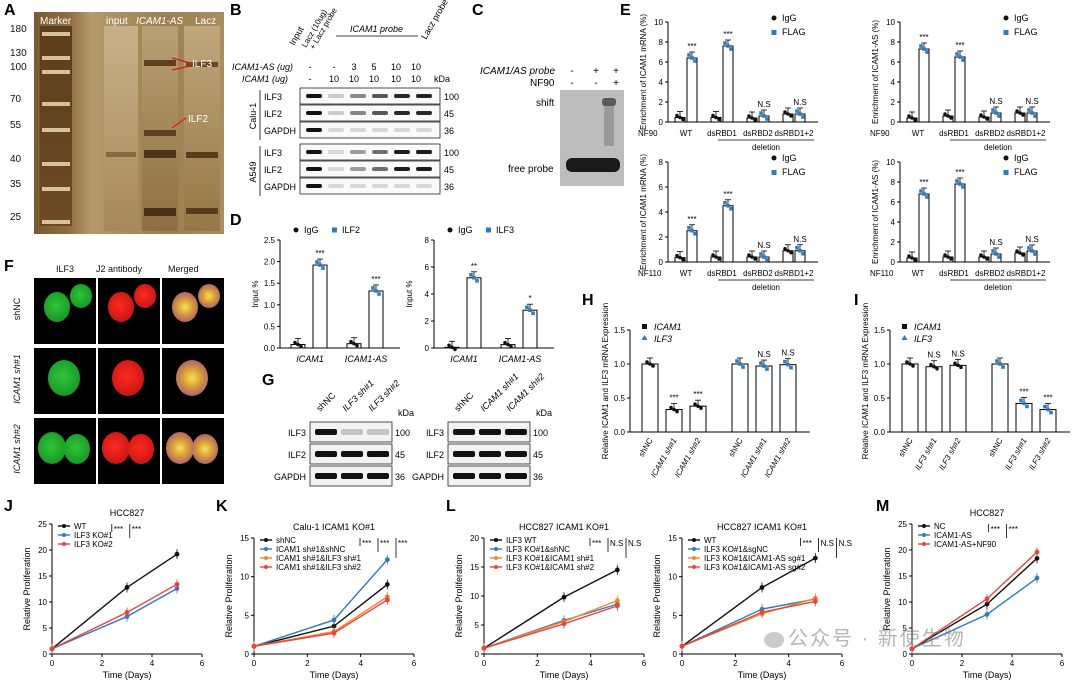 The image size is (1080, 691). I want to click on x-axis-label: Time (Days), so click(762, 675).